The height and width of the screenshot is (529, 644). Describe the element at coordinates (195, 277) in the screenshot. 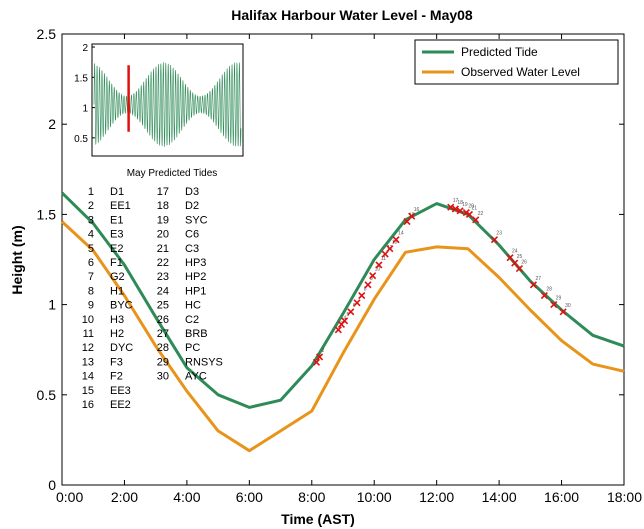

I see `site-code: HP2` at that location.